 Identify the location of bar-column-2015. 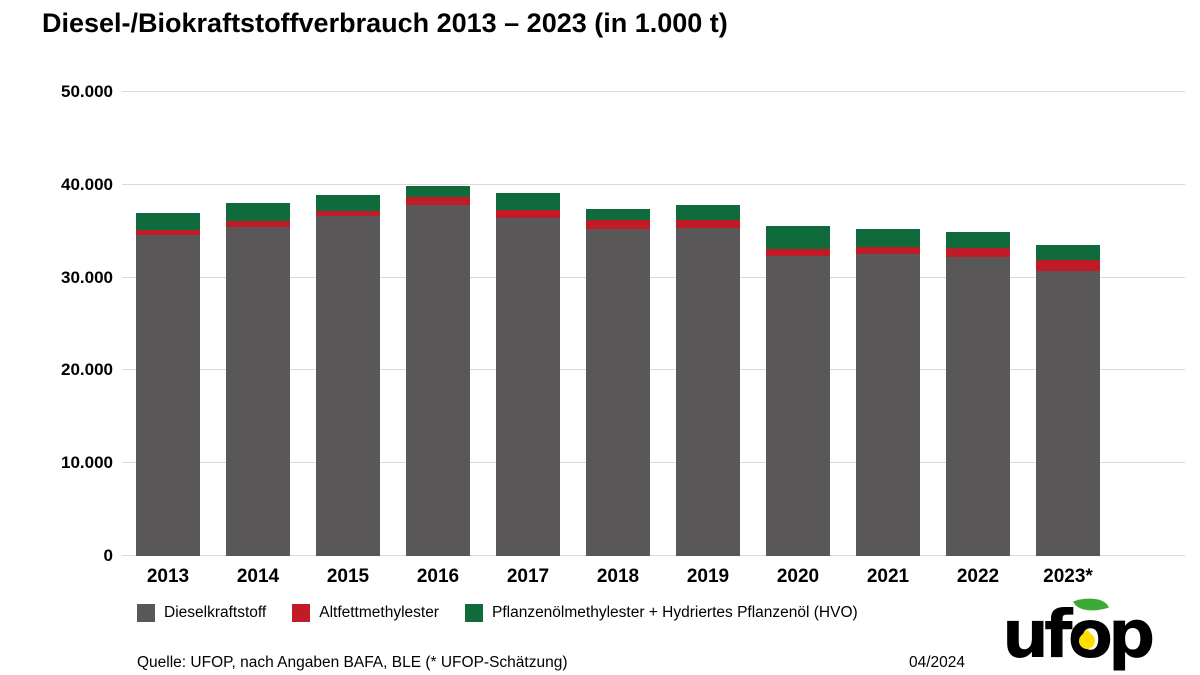
(348, 375).